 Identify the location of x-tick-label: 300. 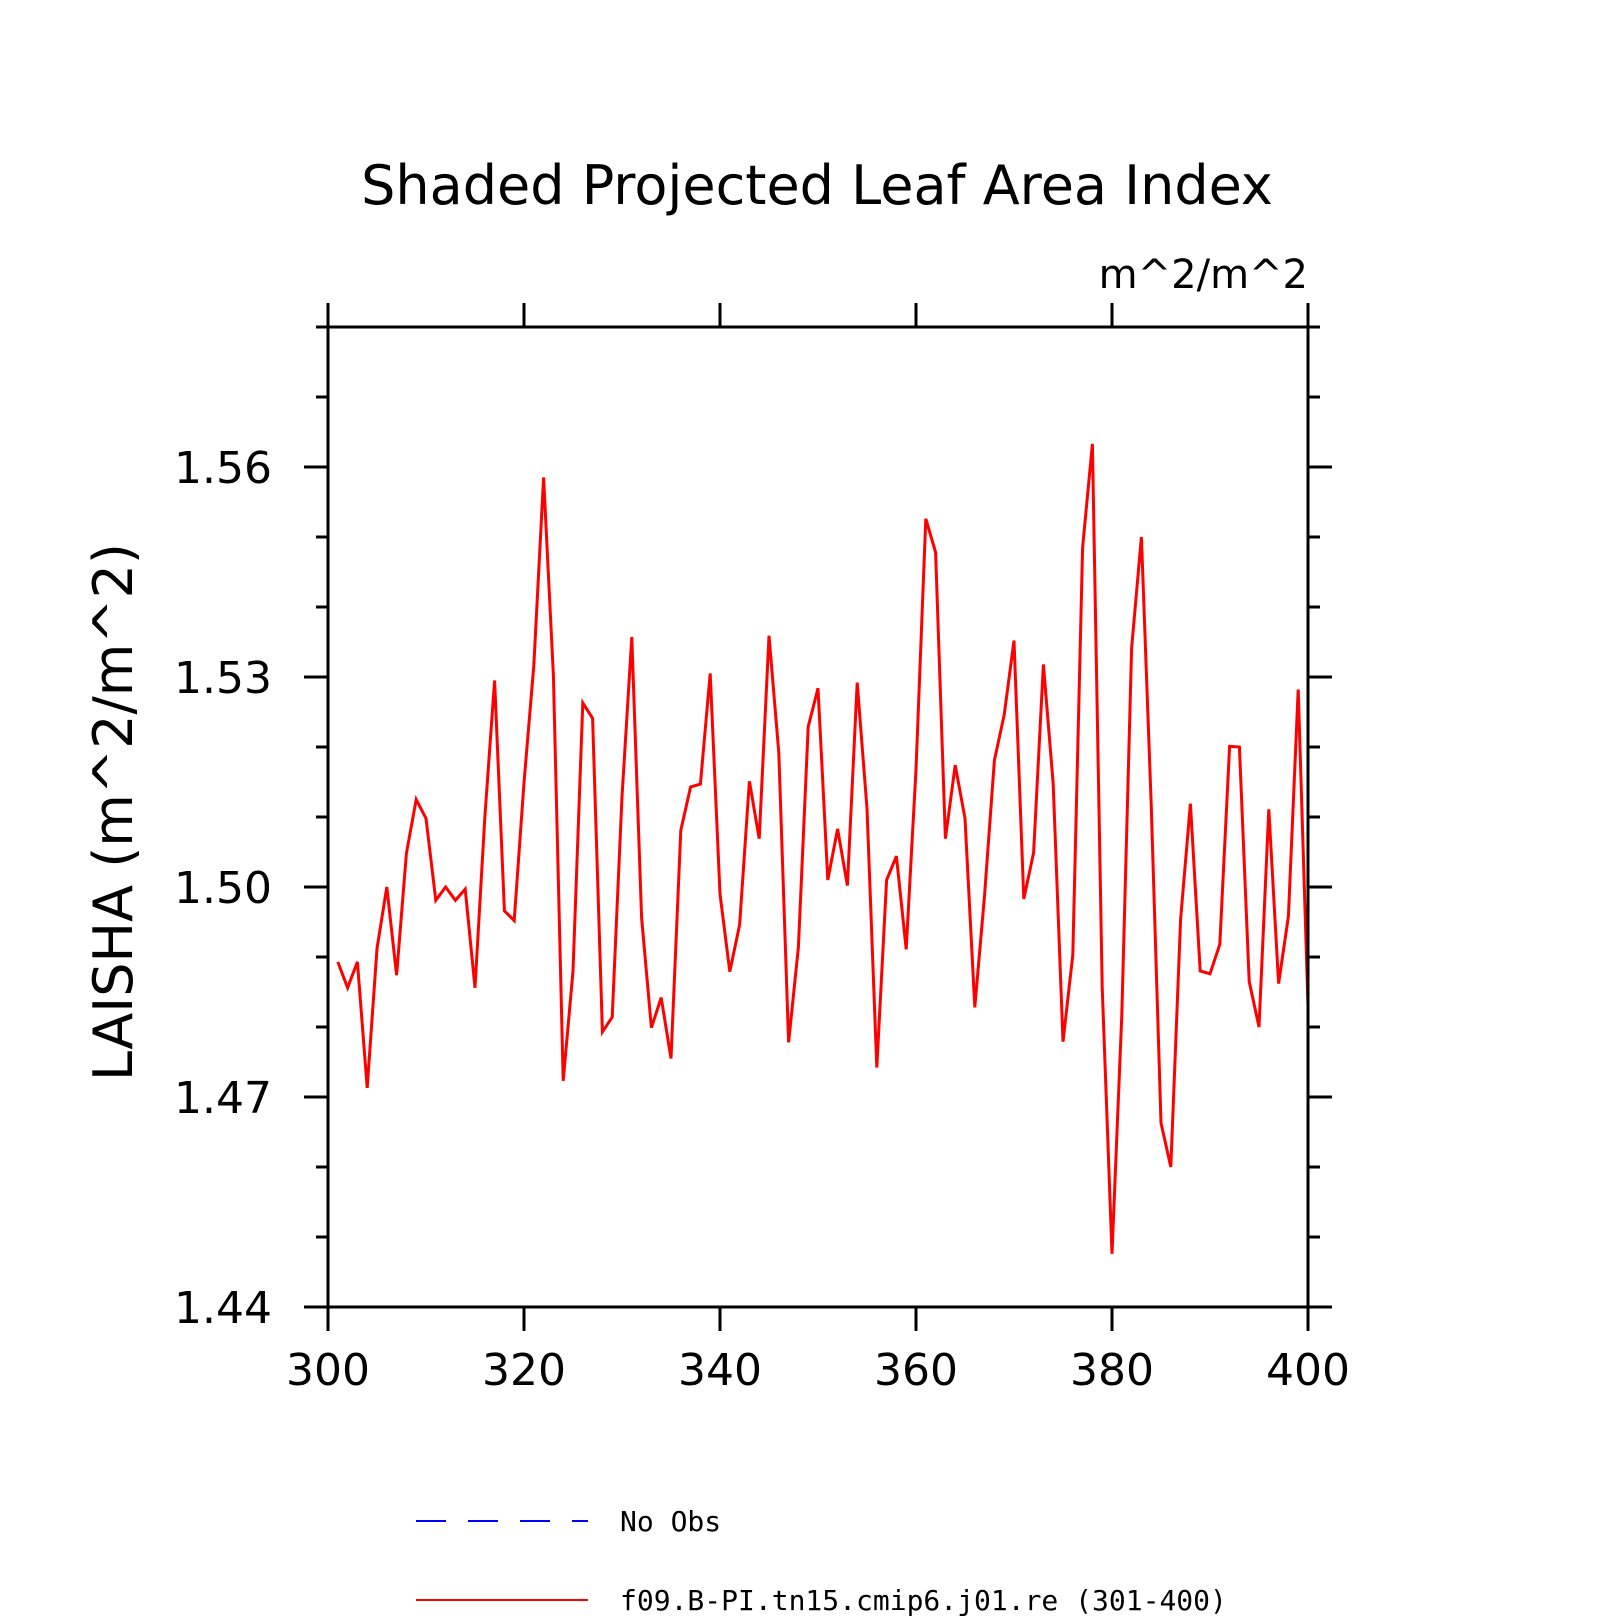
(328, 1370).